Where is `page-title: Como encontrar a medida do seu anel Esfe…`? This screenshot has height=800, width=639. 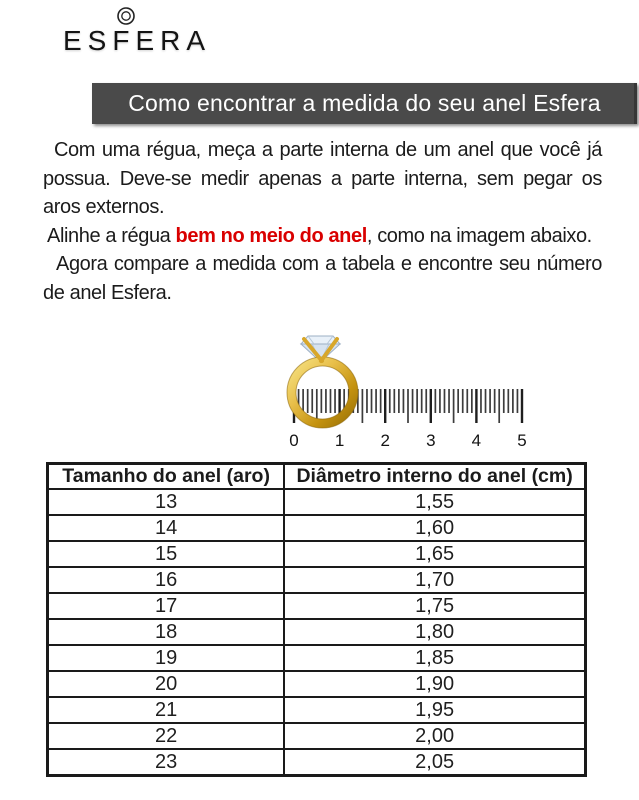
page-title: Como encontrar a medida do seu anel Esfe… is located at coordinates (364, 103).